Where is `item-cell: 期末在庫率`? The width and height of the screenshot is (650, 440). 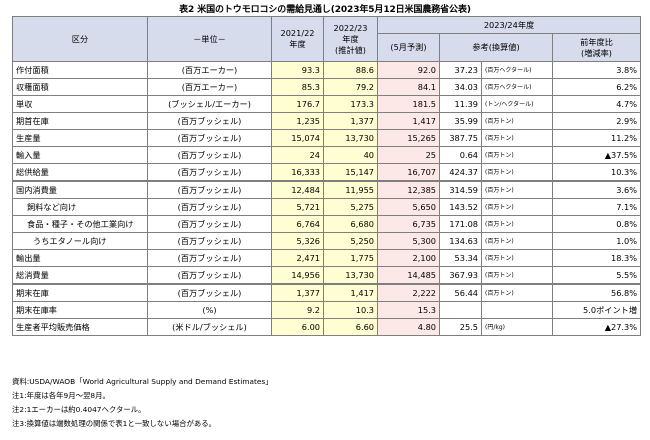
item-cell: 期末在庫率 is located at coordinates (80, 310).